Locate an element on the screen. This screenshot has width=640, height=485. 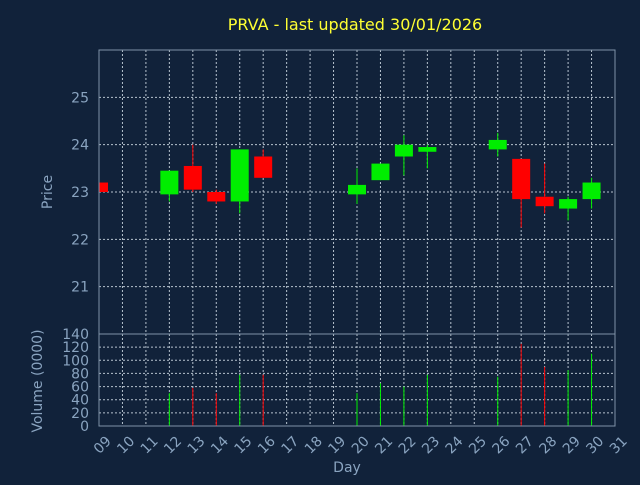
volume-tick-label: 100 is located at coordinates (75, 361).